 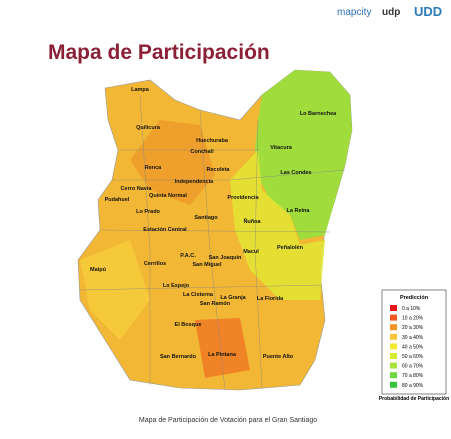 I want to click on commune-label: Providencia, so click(x=243, y=198).